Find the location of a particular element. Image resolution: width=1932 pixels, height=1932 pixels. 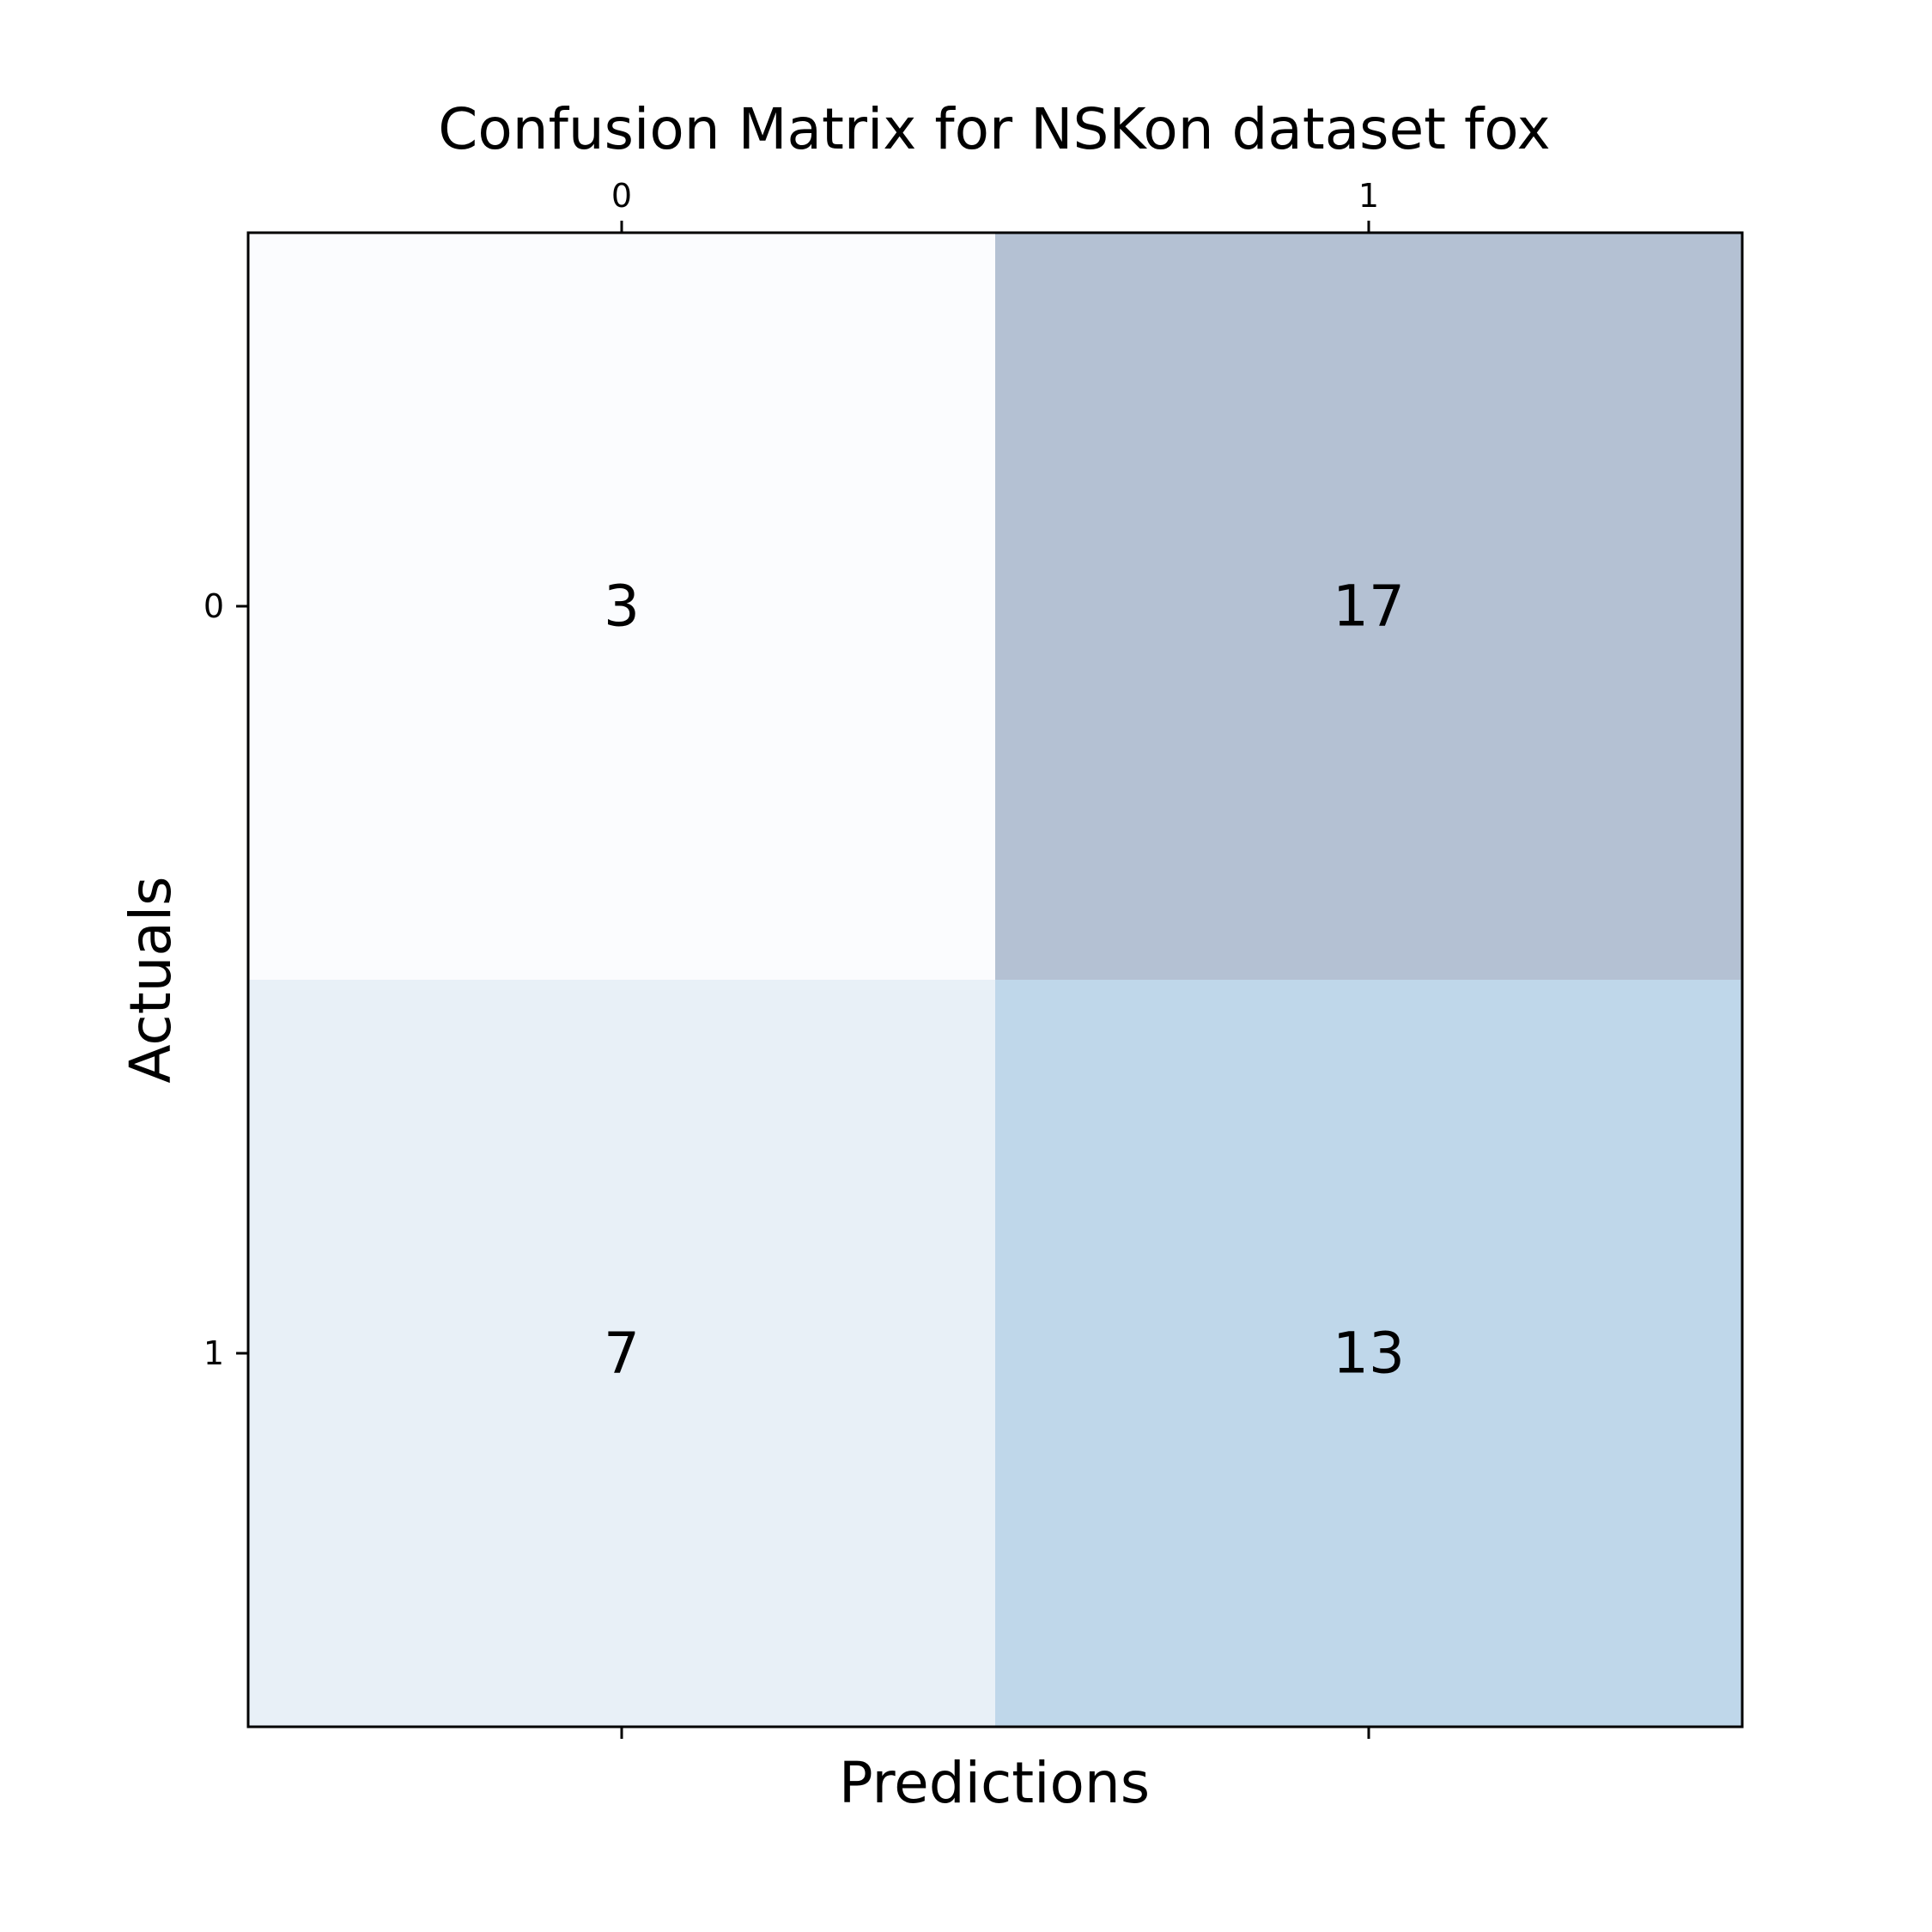

cell-value-1-1: 13 is located at coordinates (1369, 1354).